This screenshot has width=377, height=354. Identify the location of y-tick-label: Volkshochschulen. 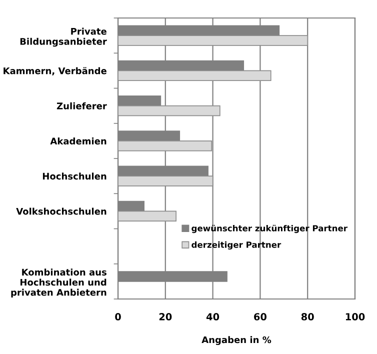
(61, 211).